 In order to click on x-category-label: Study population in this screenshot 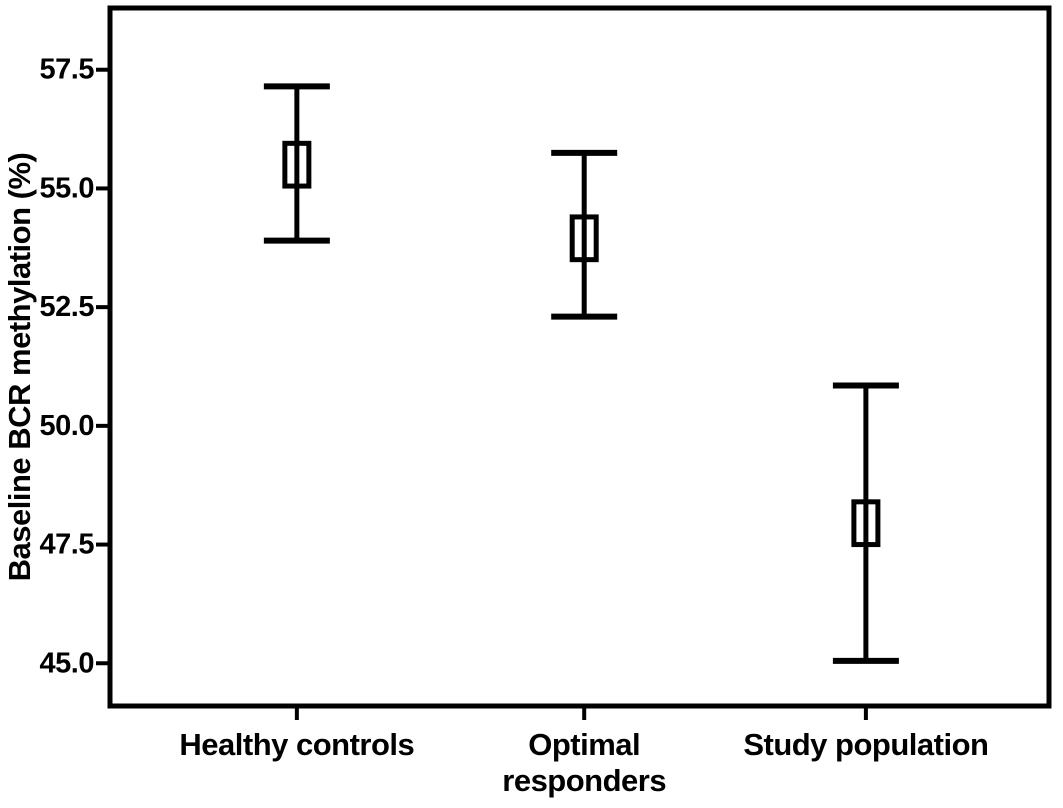, I will do `click(865, 744)`.